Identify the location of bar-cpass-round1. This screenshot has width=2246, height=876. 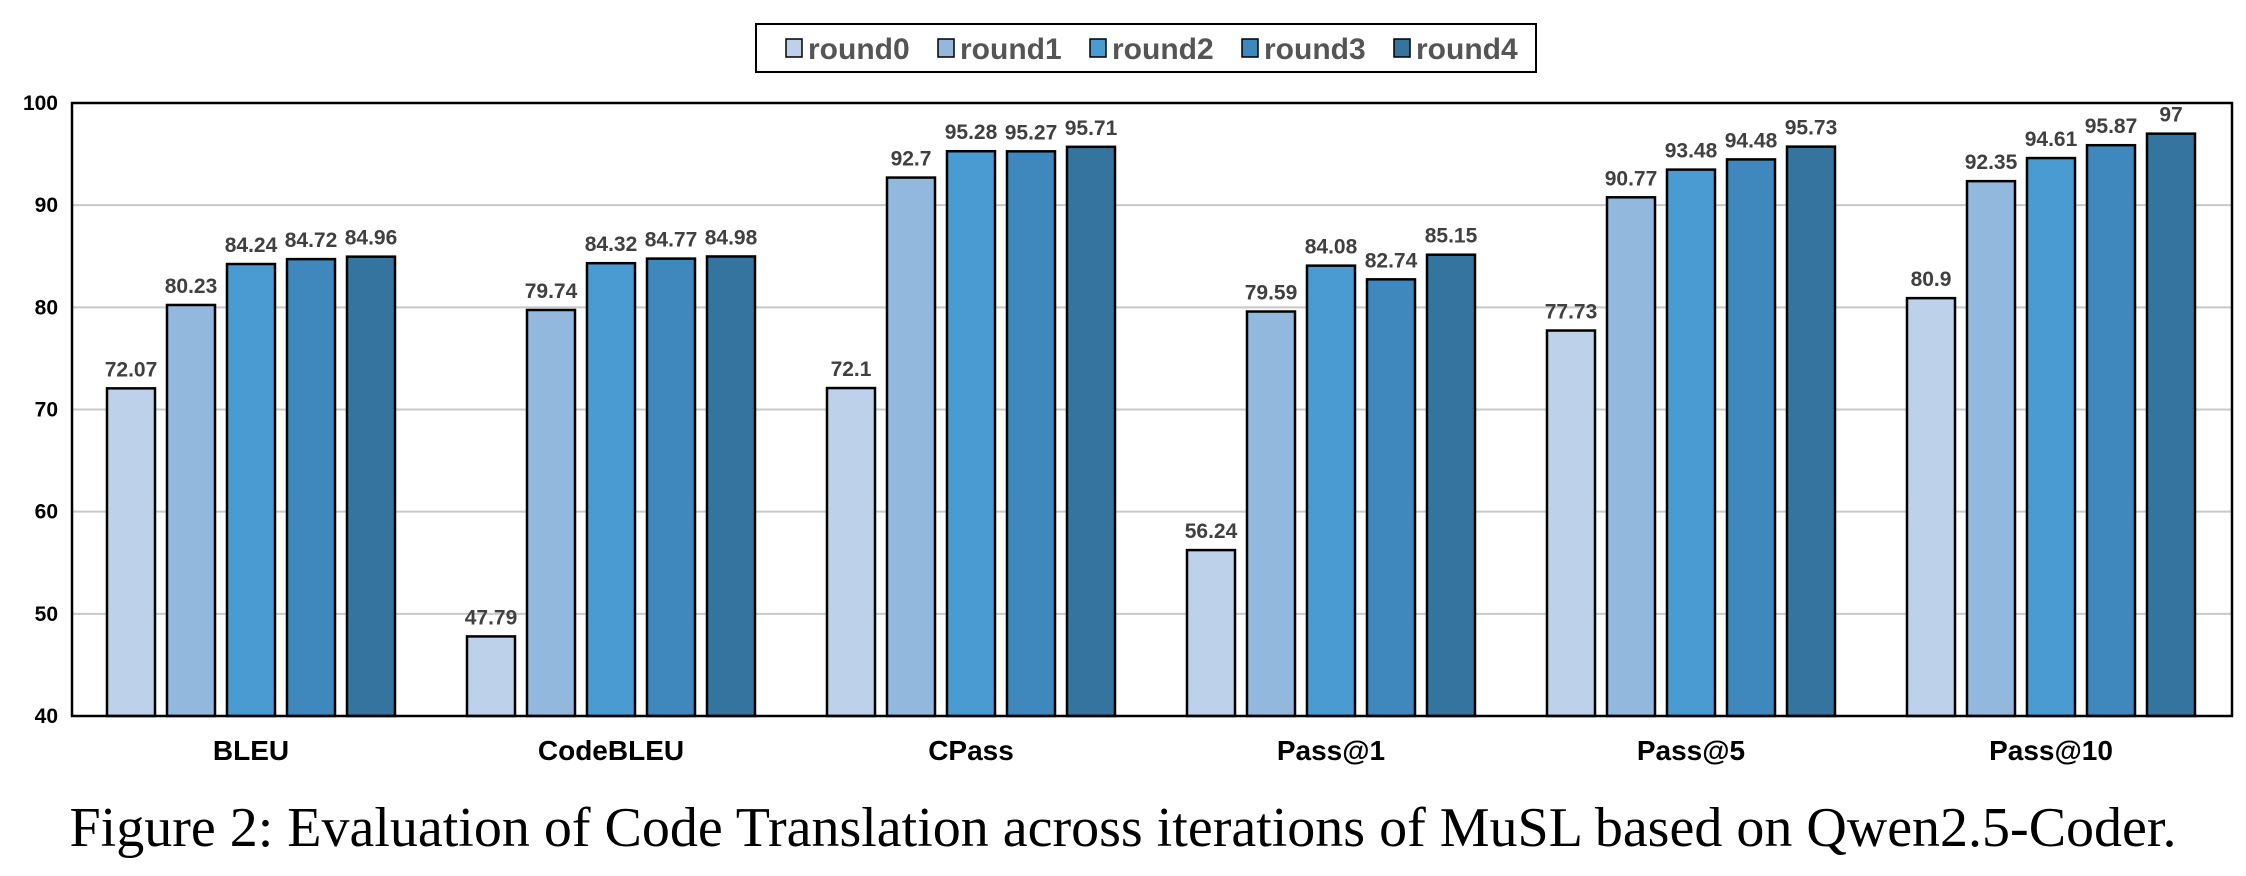
(911, 447).